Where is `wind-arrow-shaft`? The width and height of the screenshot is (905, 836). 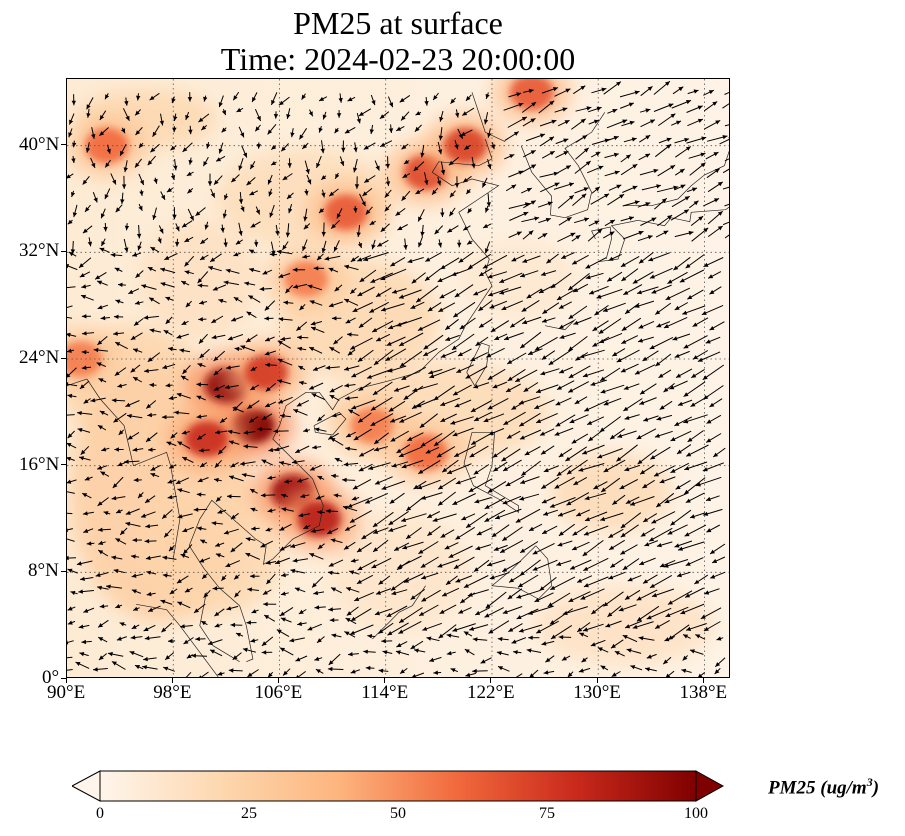
wind-arrow-shaft is located at coordinates (578, 282).